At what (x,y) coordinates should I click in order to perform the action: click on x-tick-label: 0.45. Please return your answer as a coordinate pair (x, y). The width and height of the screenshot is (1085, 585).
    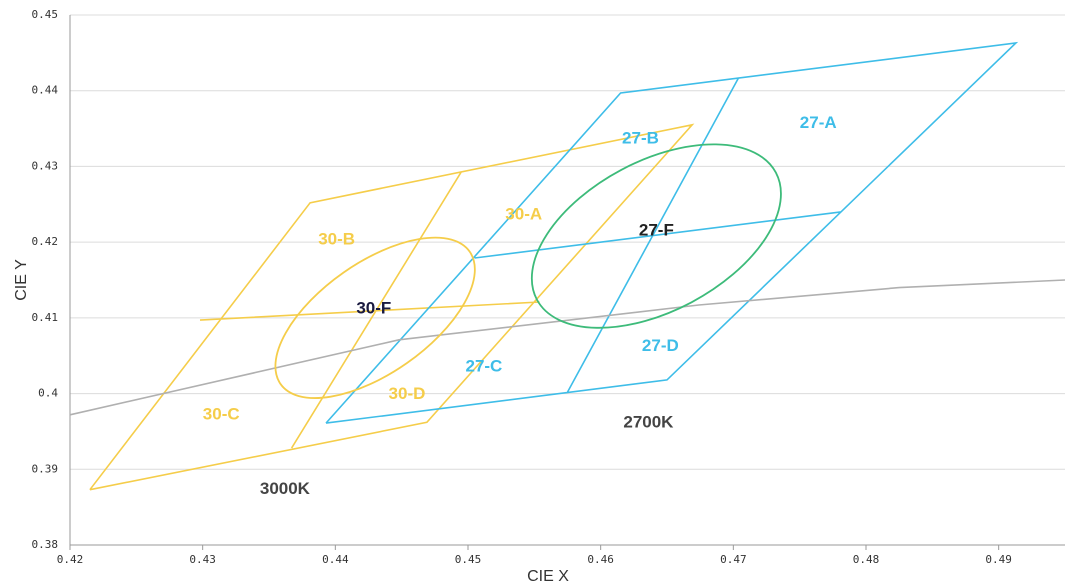
    Looking at the image, I should click on (468, 559).